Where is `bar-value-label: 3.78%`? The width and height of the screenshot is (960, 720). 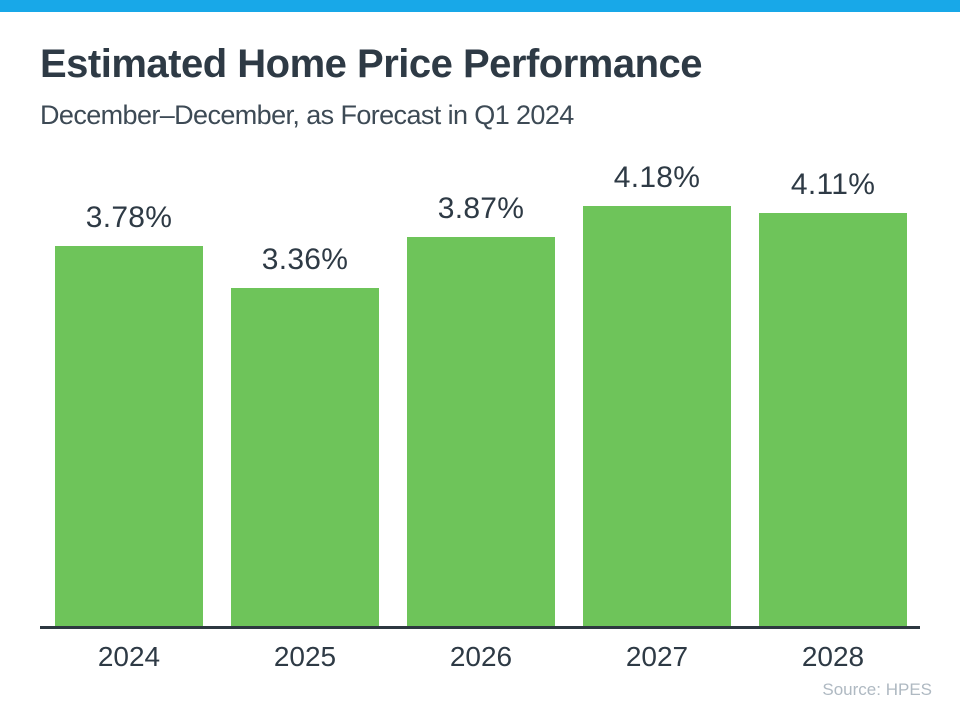
bar-value-label: 3.78% is located at coordinates (129, 217).